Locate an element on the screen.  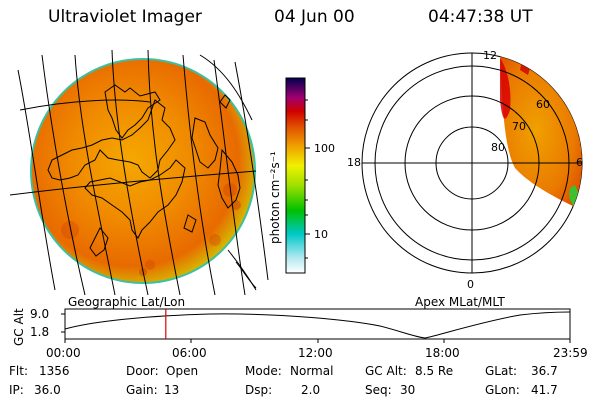
altitude-tick-9: 9.0 is located at coordinates (40, 314).